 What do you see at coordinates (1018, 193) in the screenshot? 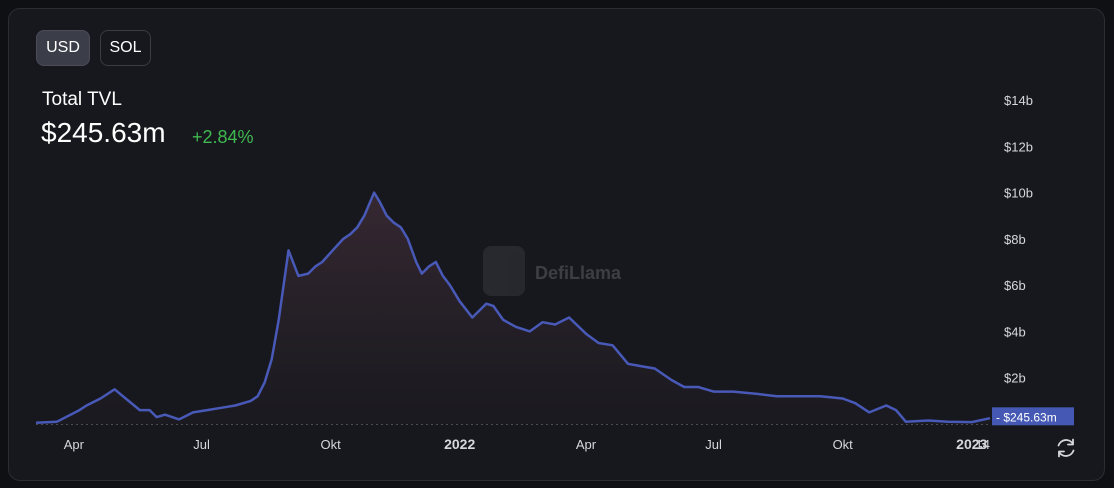
I see `y-tick-label: $10b` at bounding box center [1018, 193].